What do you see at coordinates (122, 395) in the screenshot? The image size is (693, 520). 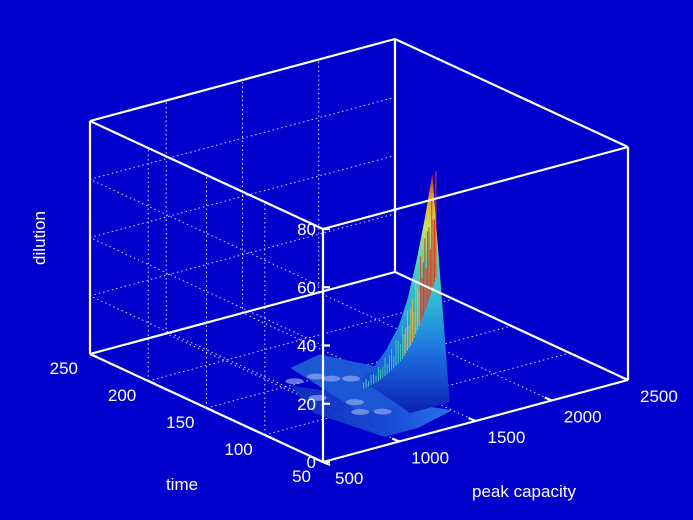 I see `y-tick-label: 200` at bounding box center [122, 395].